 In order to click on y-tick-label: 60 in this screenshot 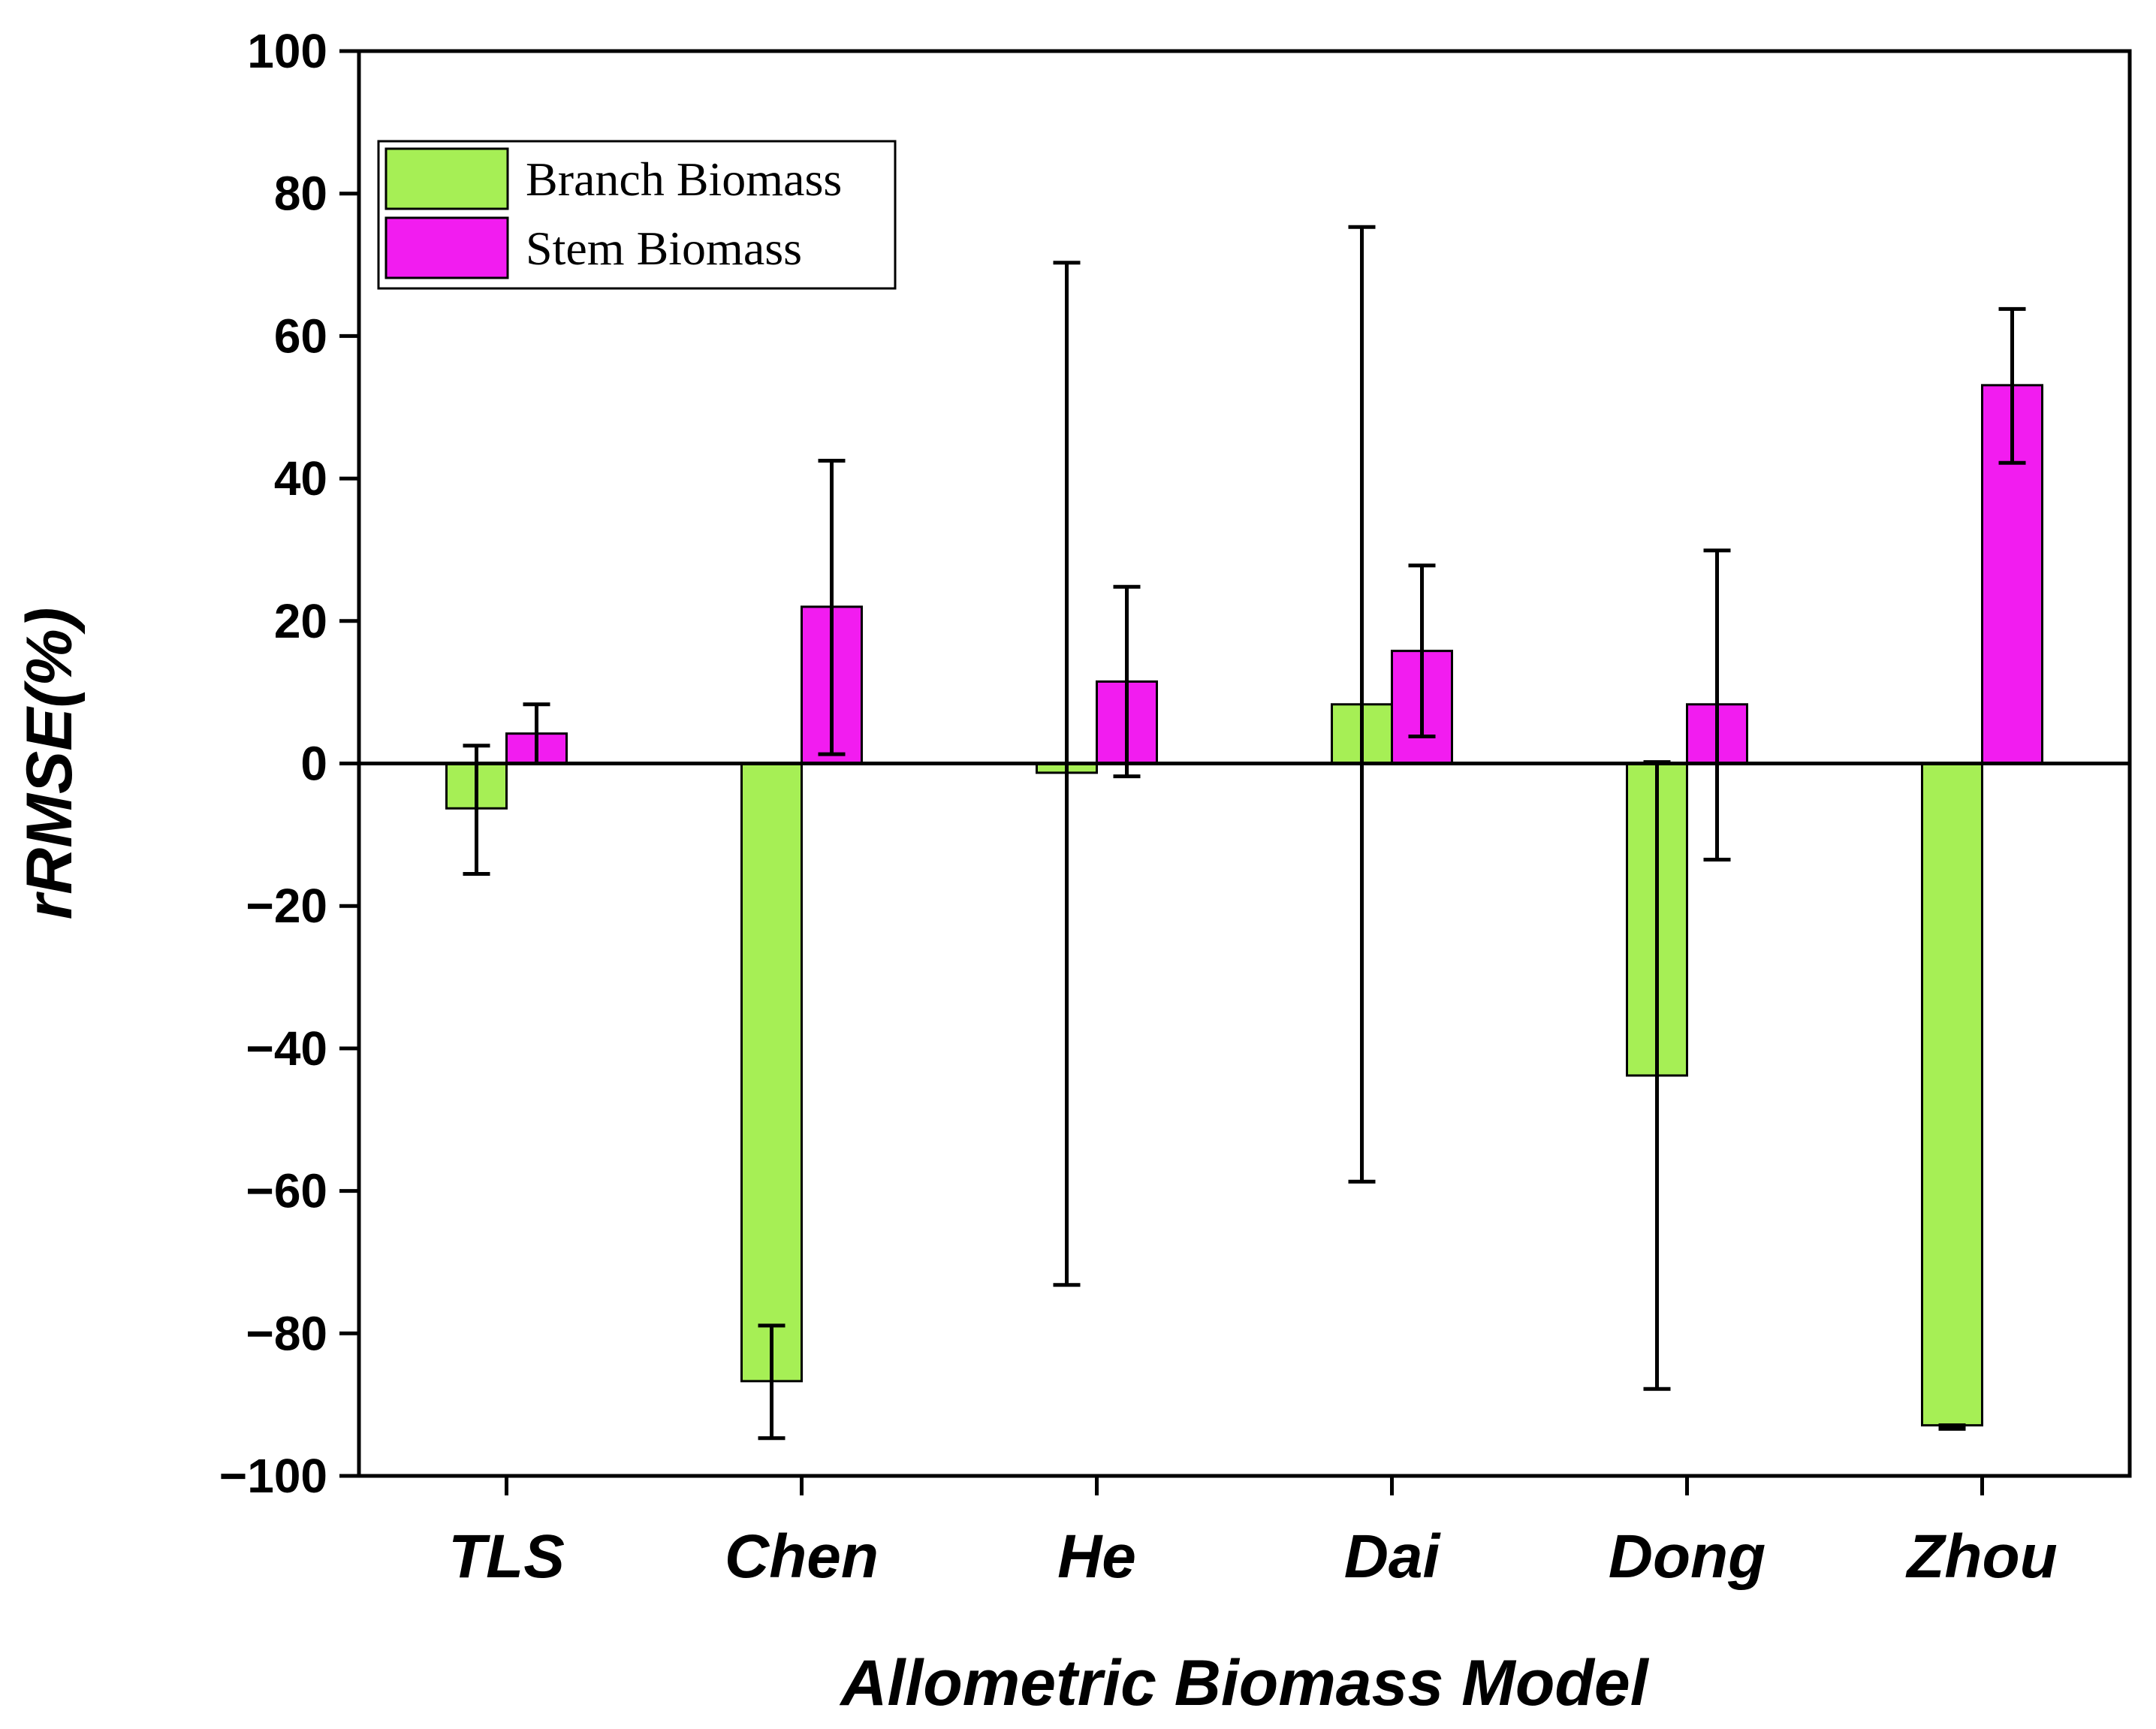, I will do `click(301, 336)`.